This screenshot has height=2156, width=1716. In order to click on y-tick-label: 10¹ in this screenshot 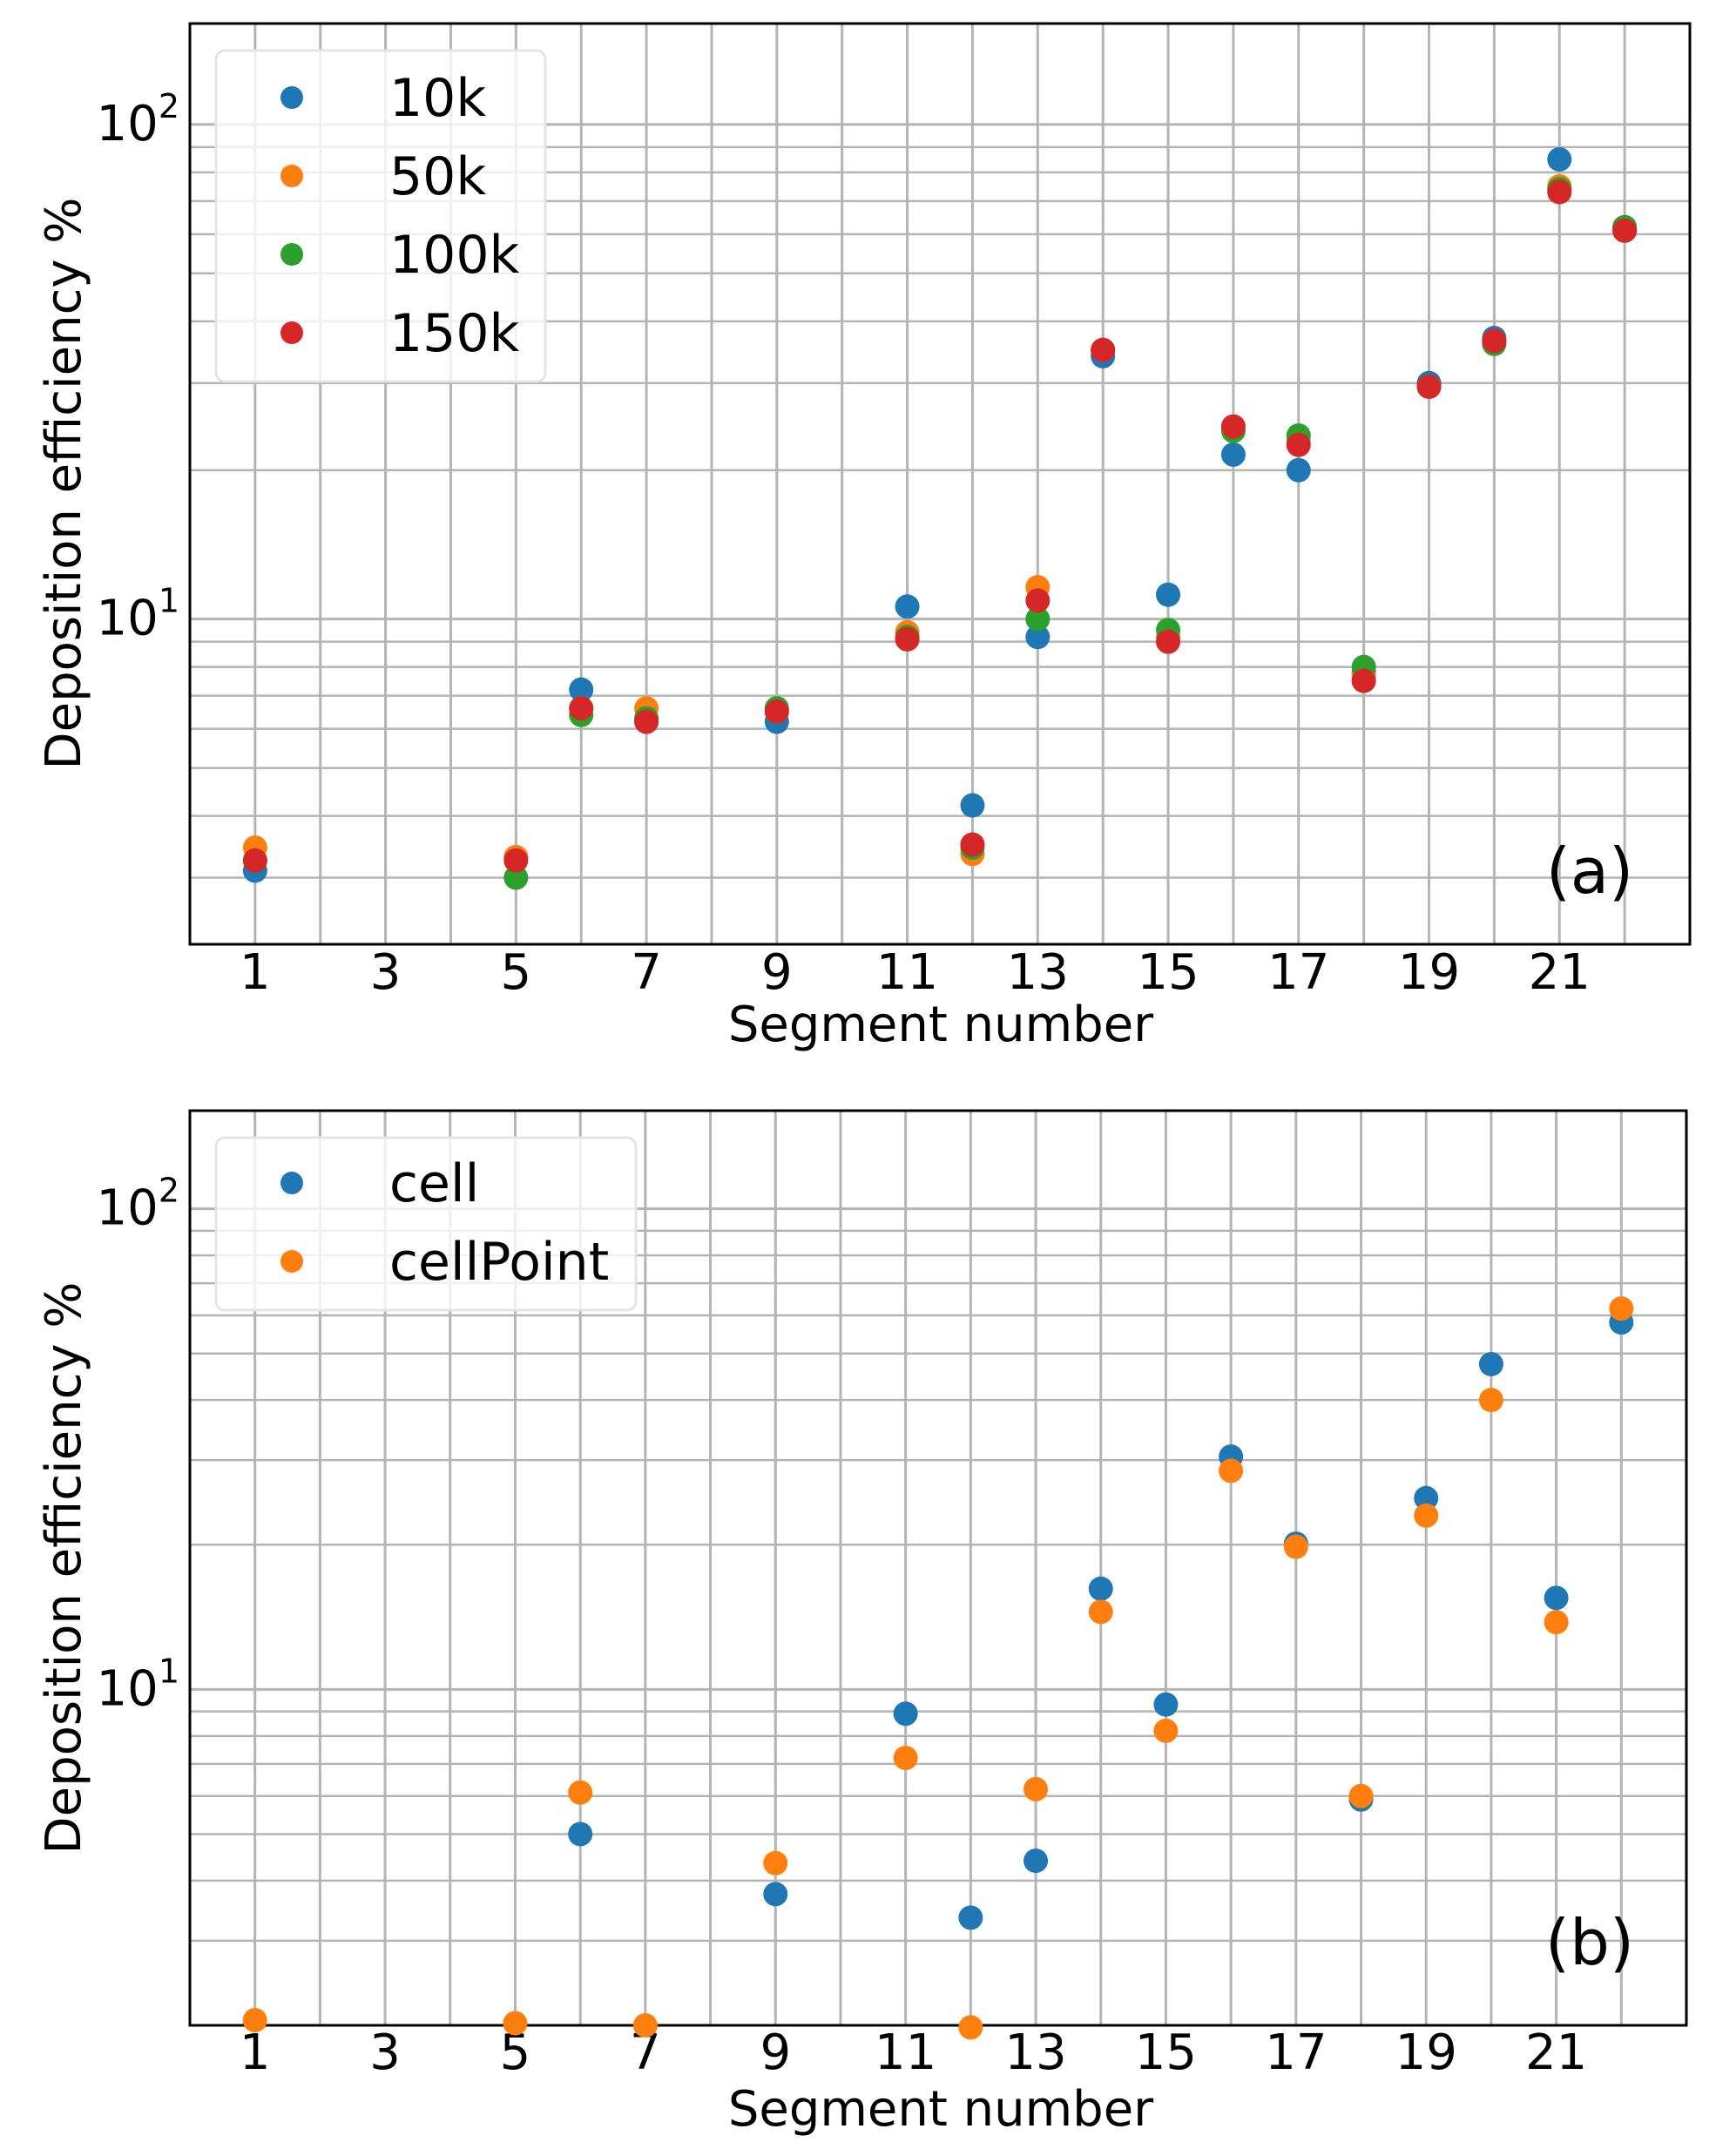, I will do `click(138, 1684)`.